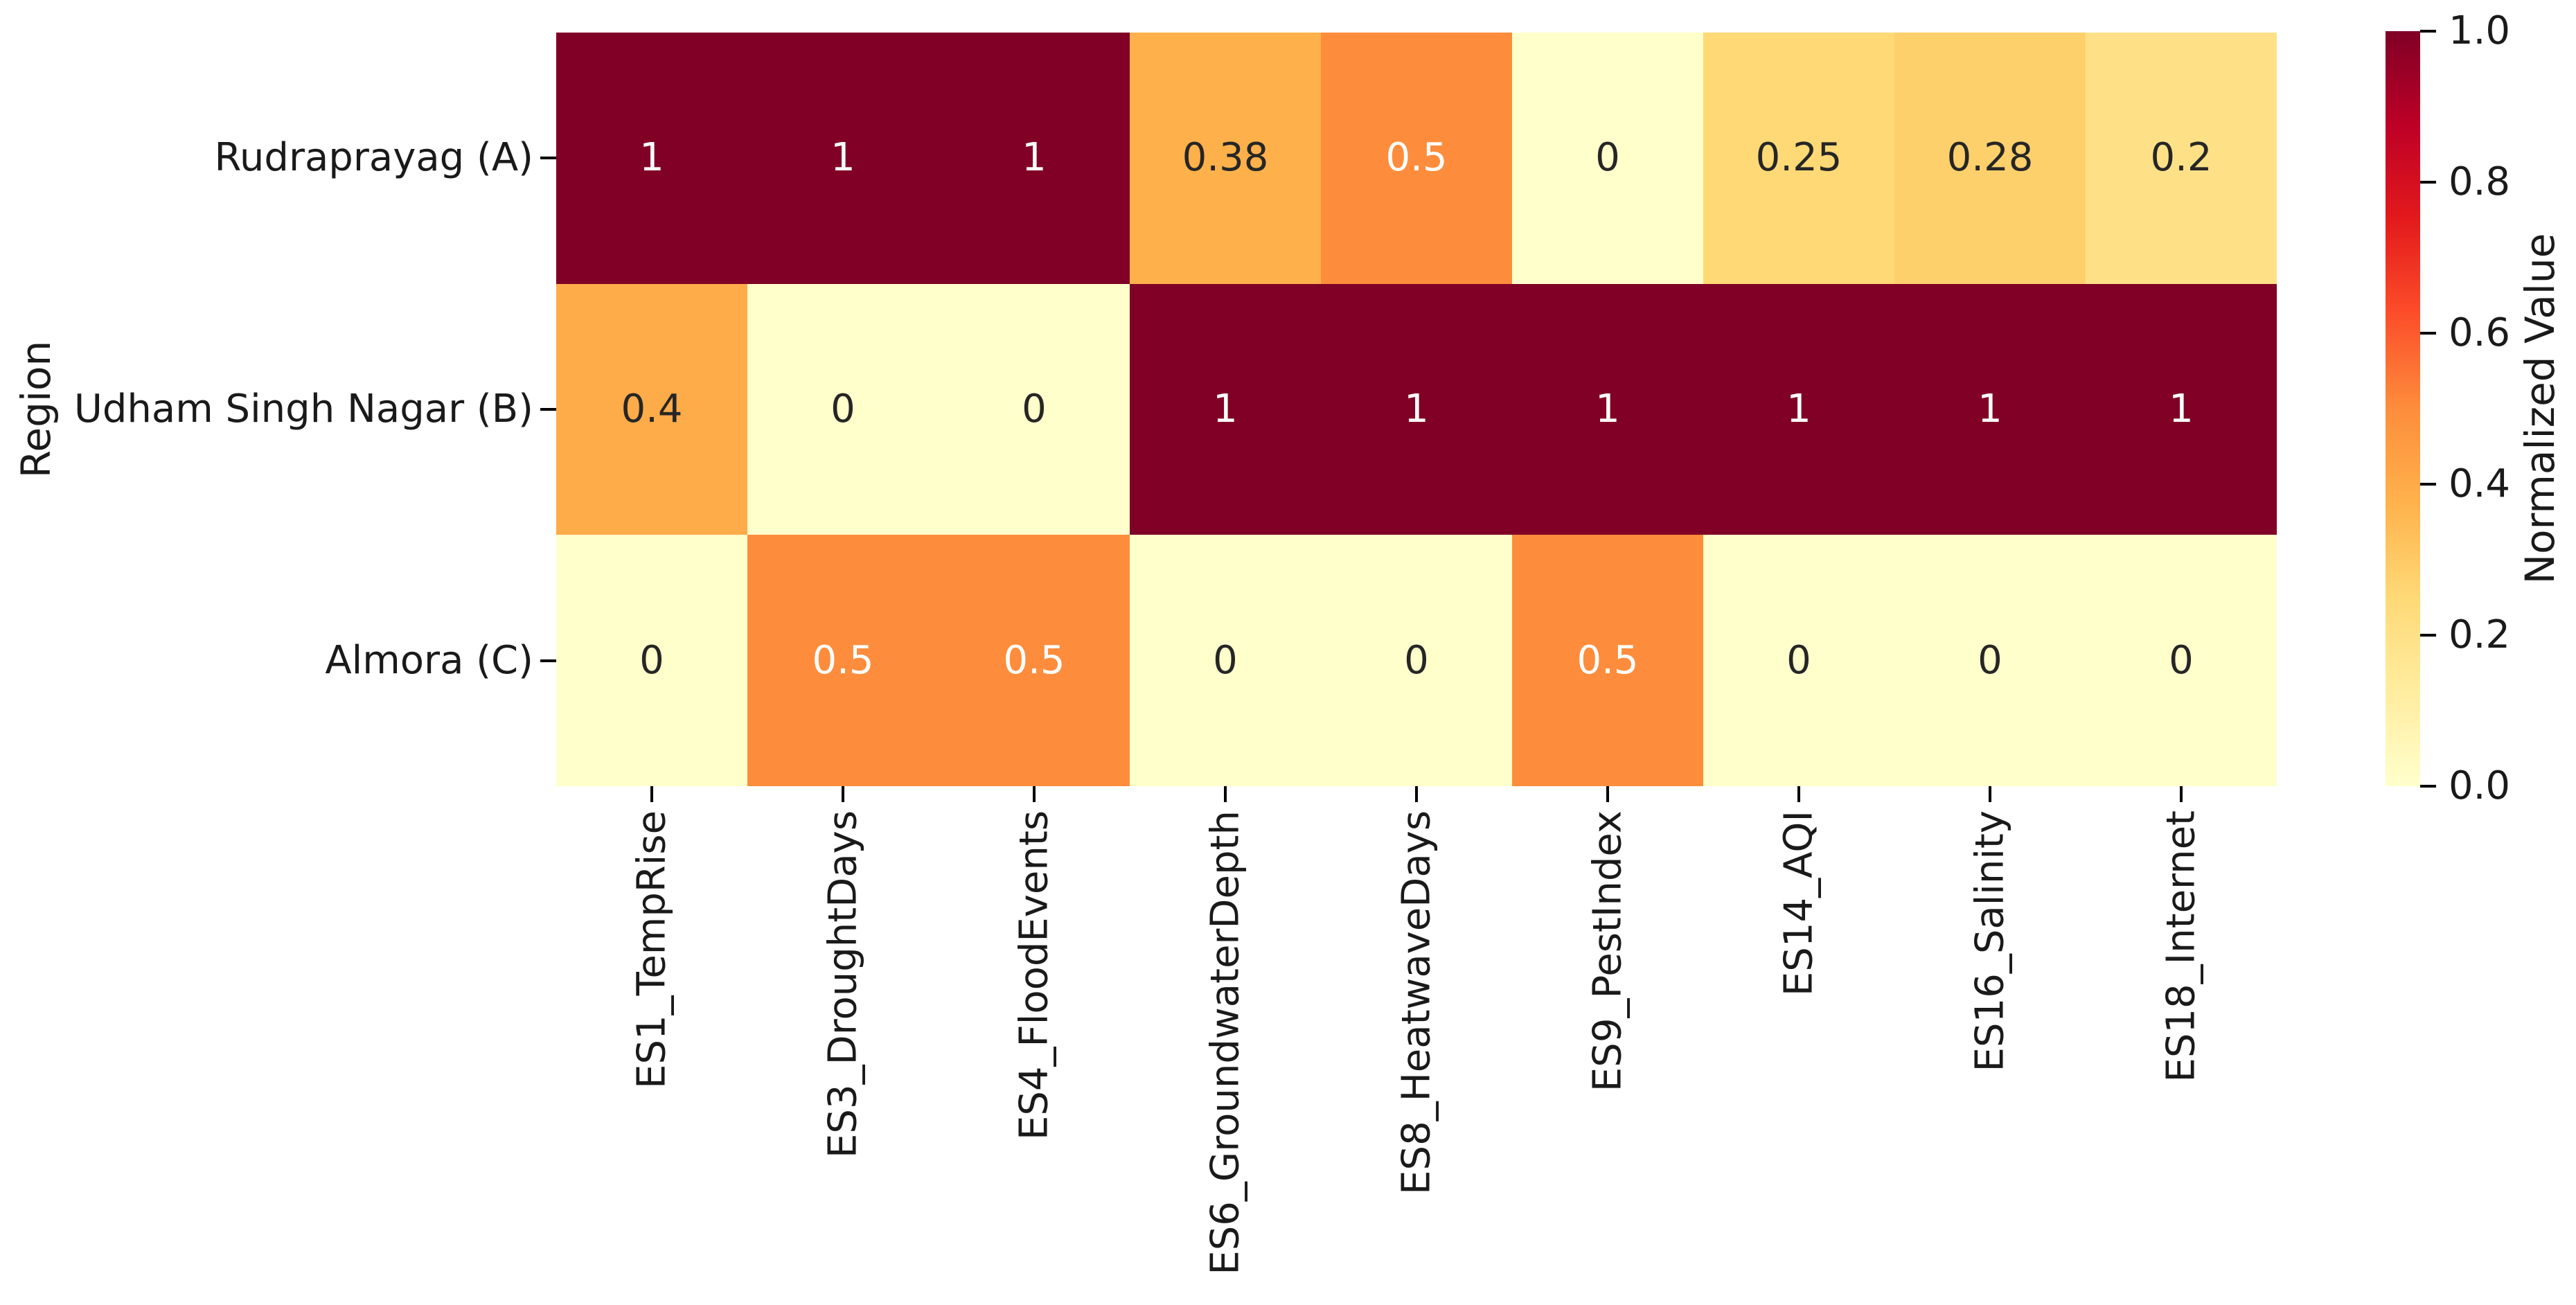  What do you see at coordinates (2480, 181) in the screenshot?
I see `colorbar-tick-label: 0.8` at bounding box center [2480, 181].